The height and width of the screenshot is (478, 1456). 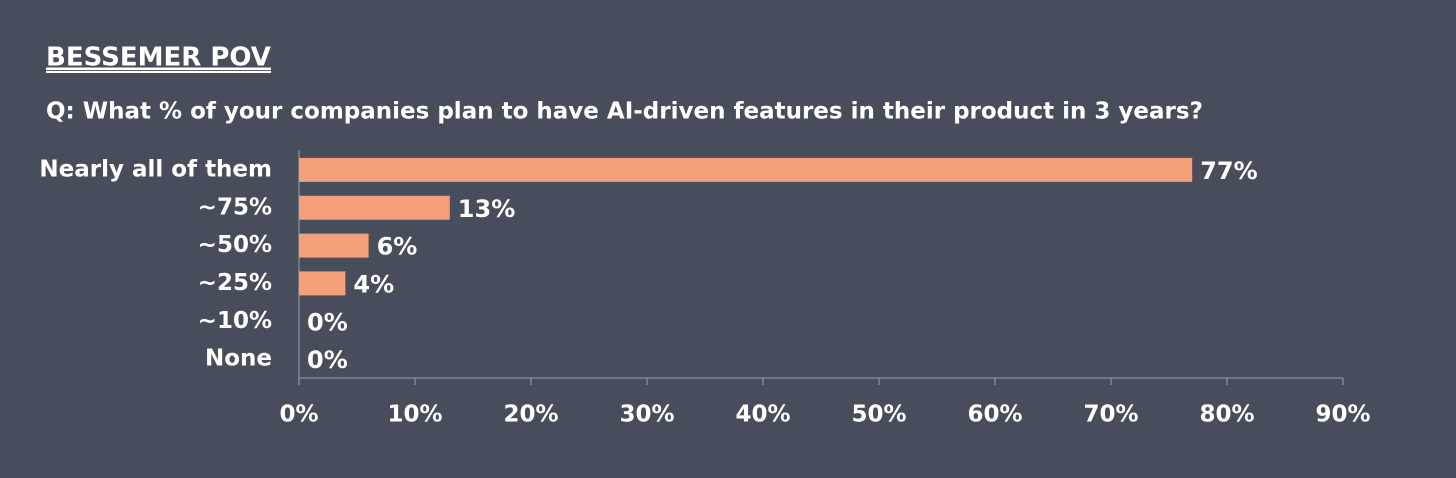 What do you see at coordinates (235, 207) in the screenshot?
I see `y-tick-label: ~75%` at bounding box center [235, 207].